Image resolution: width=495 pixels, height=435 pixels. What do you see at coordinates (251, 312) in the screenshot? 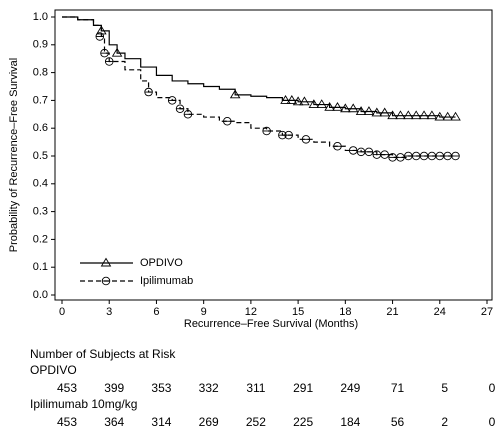
I see `x-tick-label: 12` at bounding box center [251, 312].